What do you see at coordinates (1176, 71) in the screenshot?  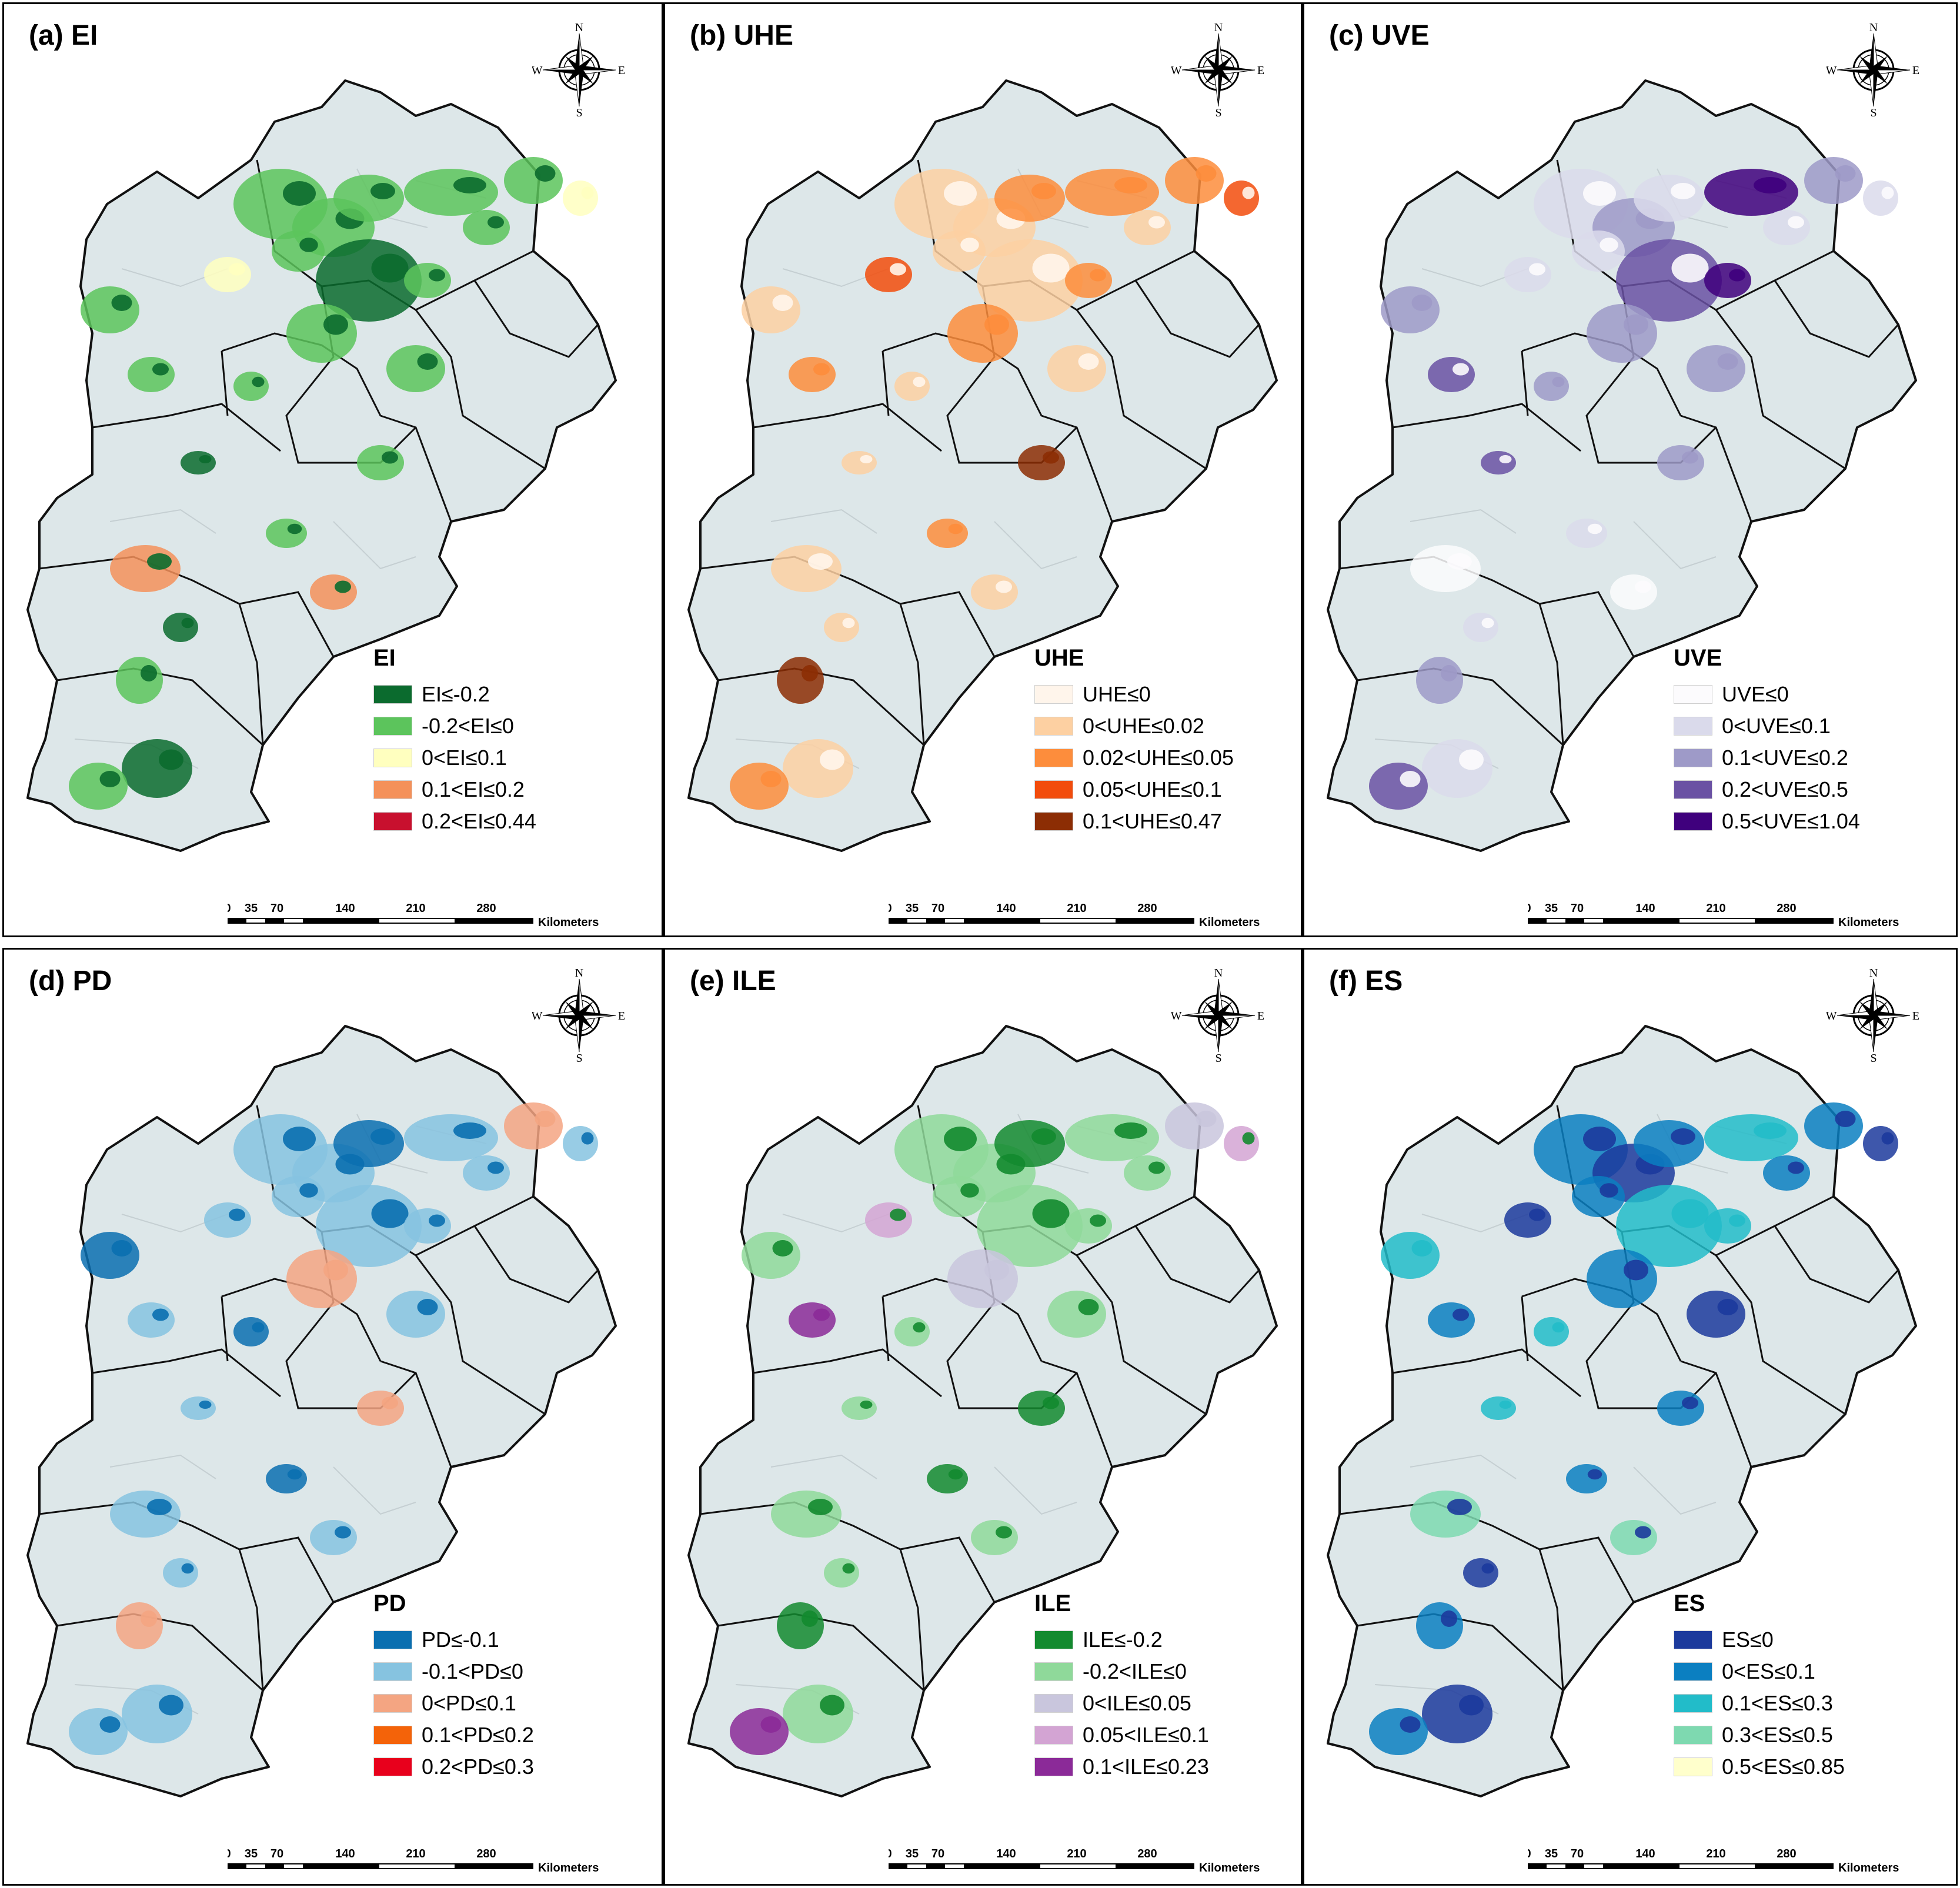 I see `compass-west: W` at bounding box center [1176, 71].